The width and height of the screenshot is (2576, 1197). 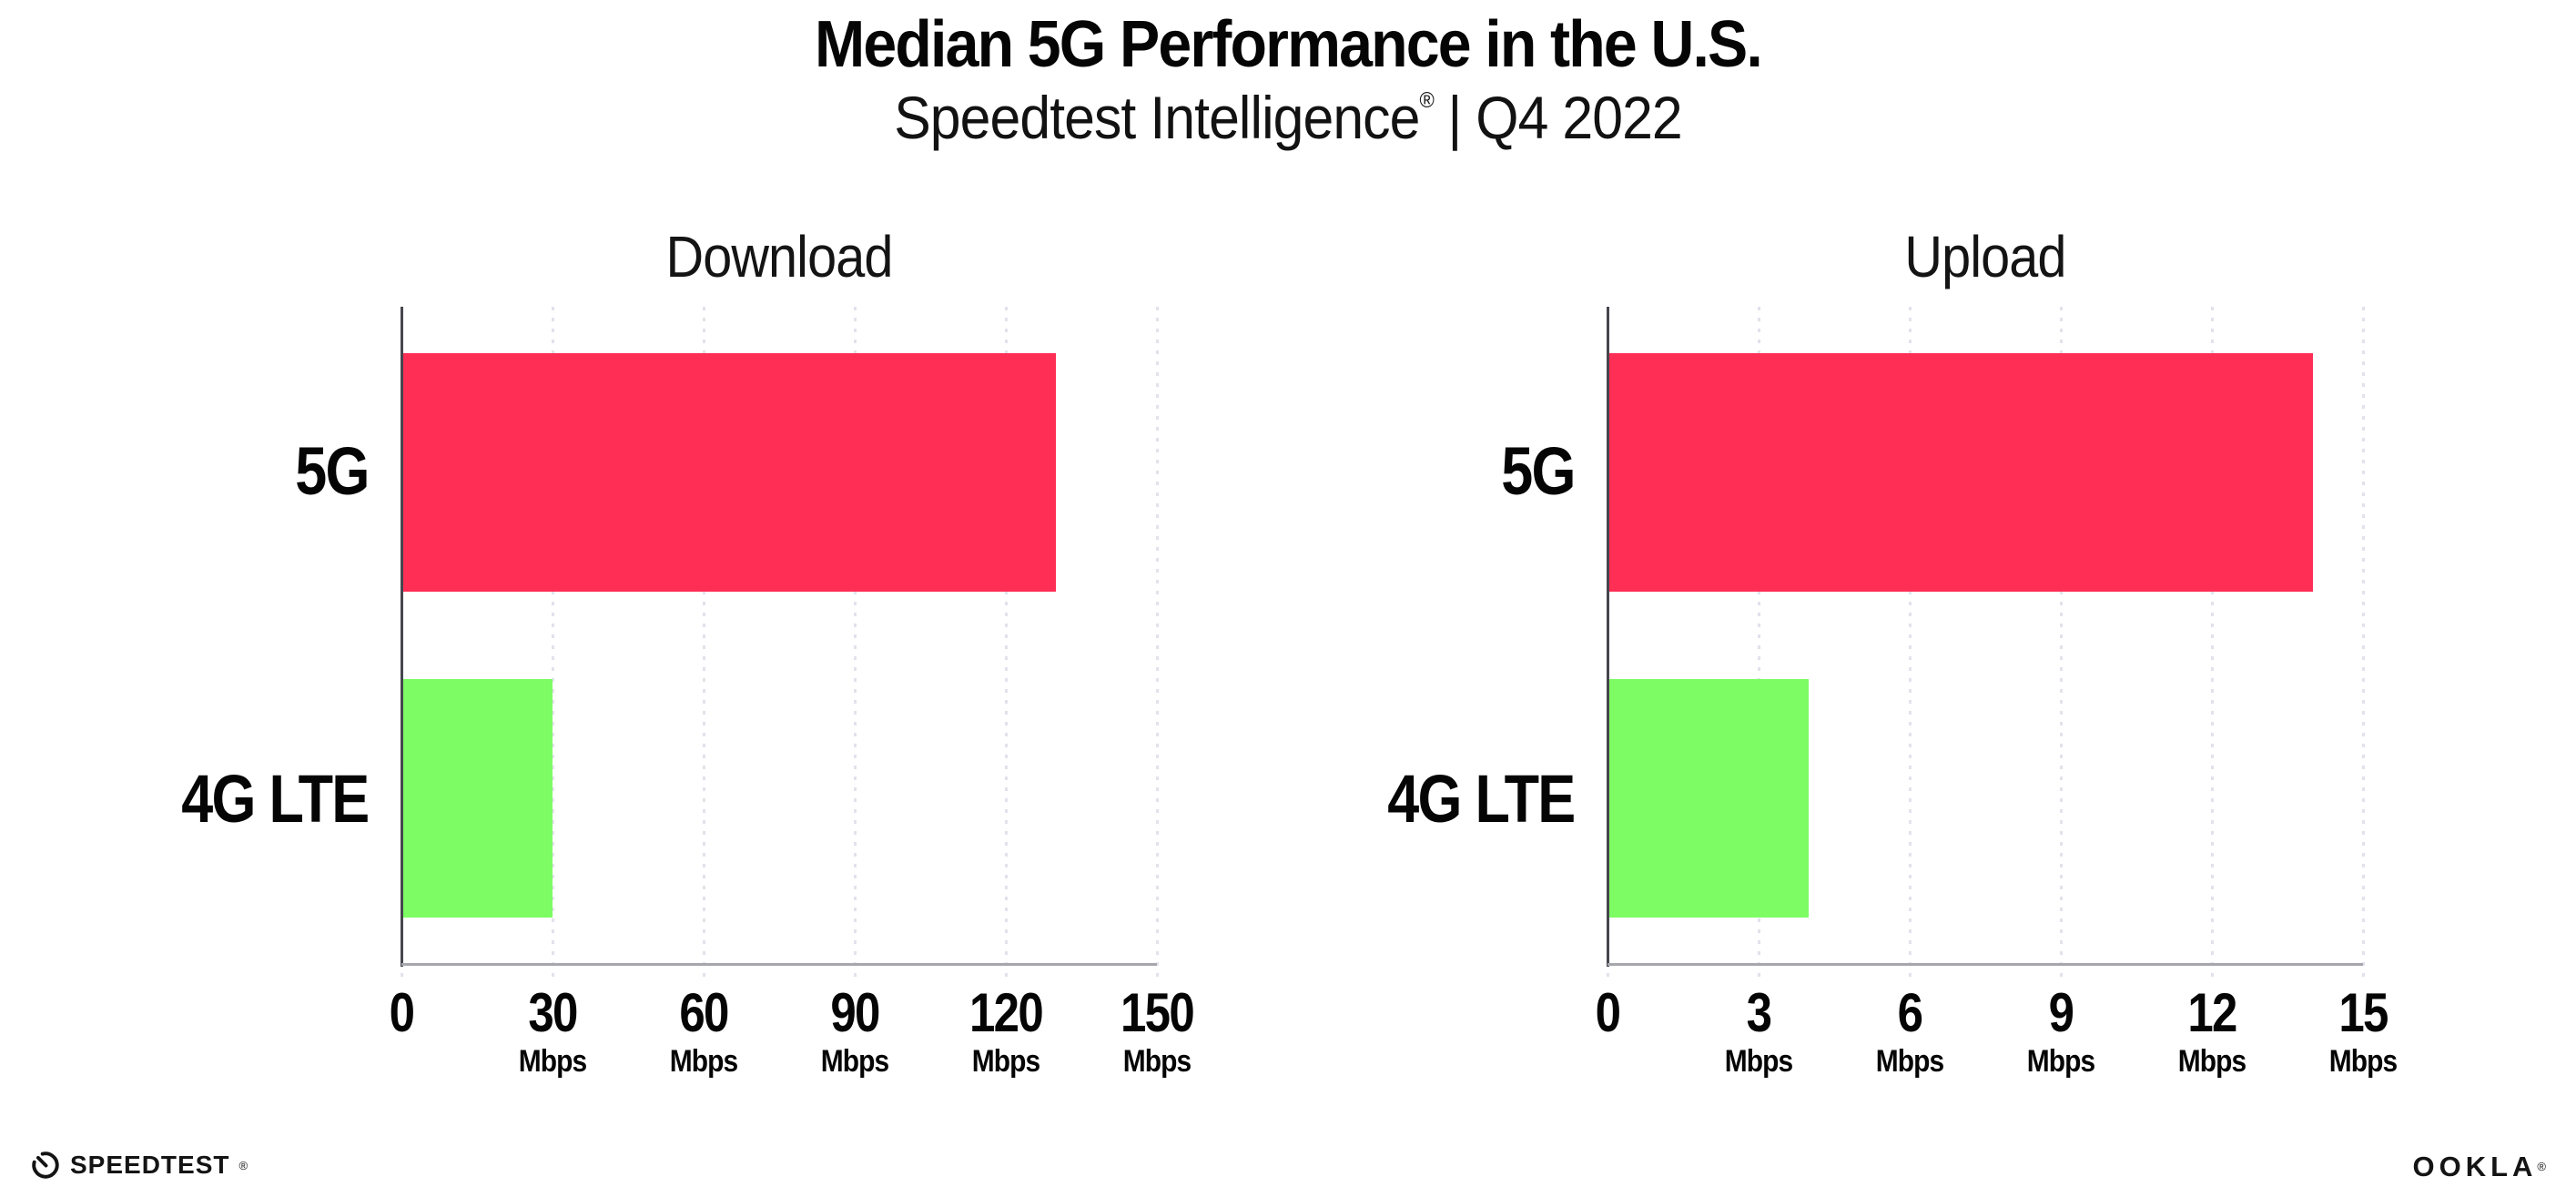 What do you see at coordinates (2541, 1166) in the screenshot?
I see `ookla-registered-icon: ®` at bounding box center [2541, 1166].